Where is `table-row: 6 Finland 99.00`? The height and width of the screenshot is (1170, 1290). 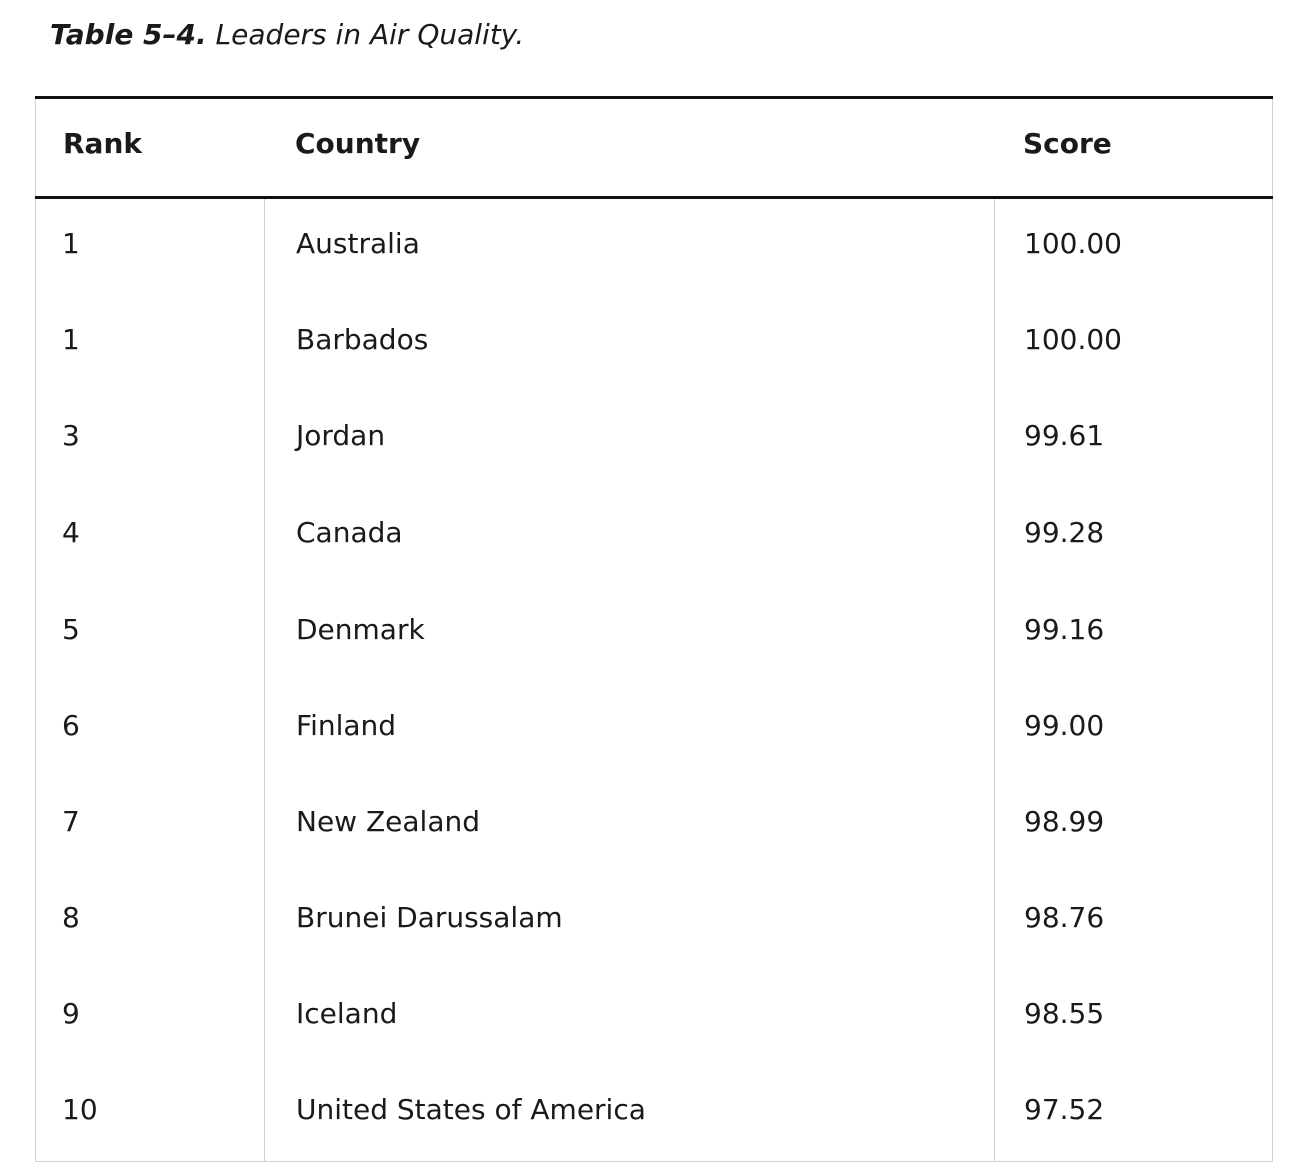 table-row: 6 Finland 99.00 is located at coordinates (645, 729).